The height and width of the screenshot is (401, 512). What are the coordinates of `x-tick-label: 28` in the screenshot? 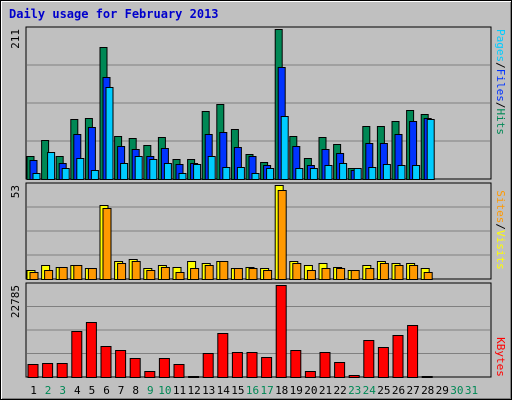 It's located at (427, 390).